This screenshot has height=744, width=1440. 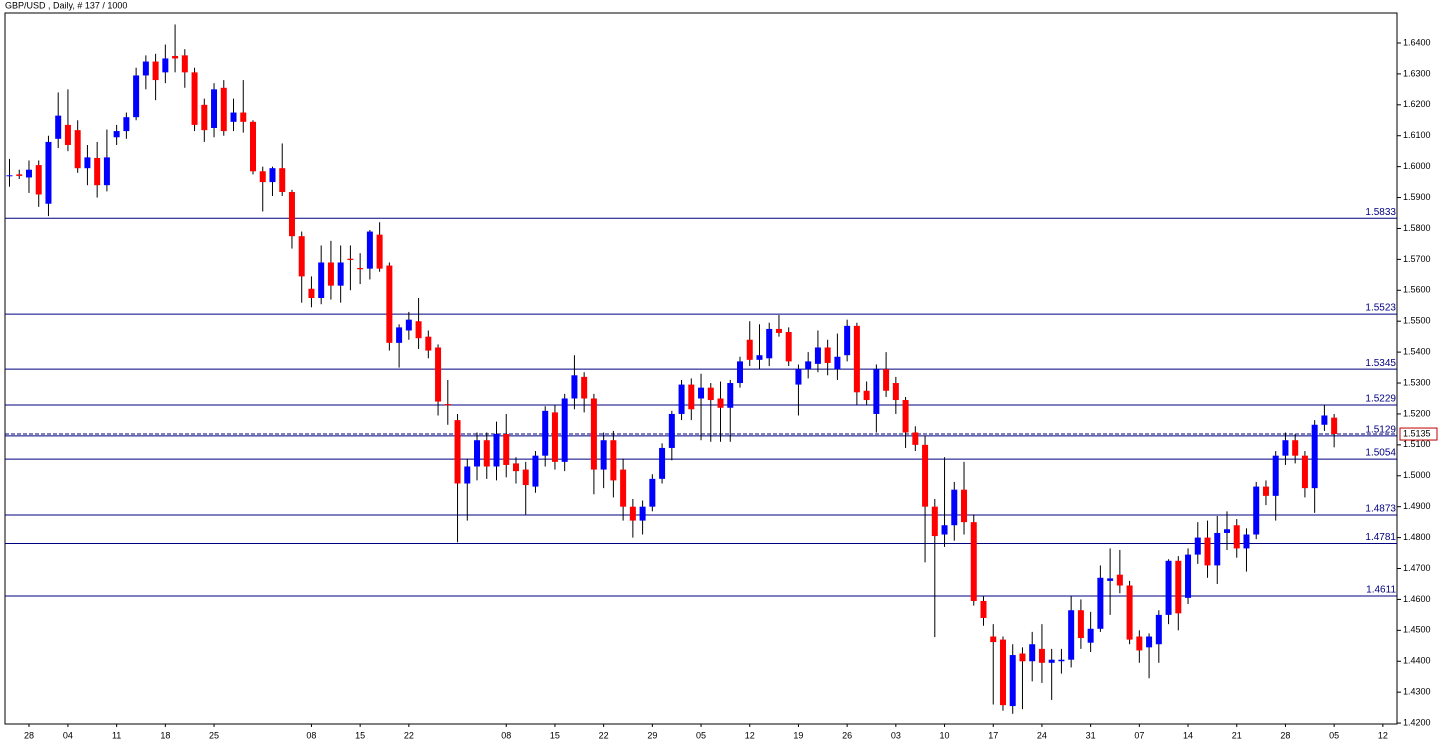 What do you see at coordinates (1139, 735) in the screenshot?
I see `x-tick-label: 07` at bounding box center [1139, 735].